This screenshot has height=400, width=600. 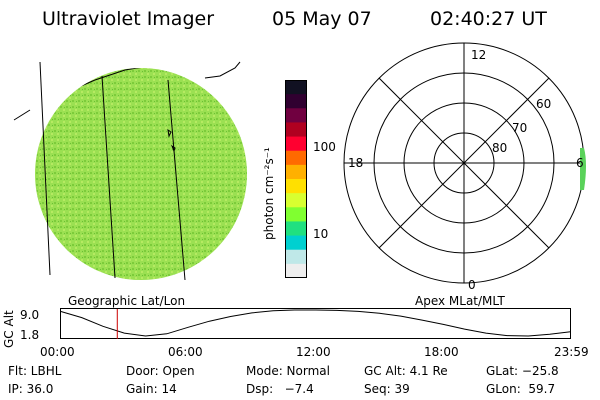 I want to click on info-gcalt: GC Alt: 4.1 Re, so click(x=406, y=371).